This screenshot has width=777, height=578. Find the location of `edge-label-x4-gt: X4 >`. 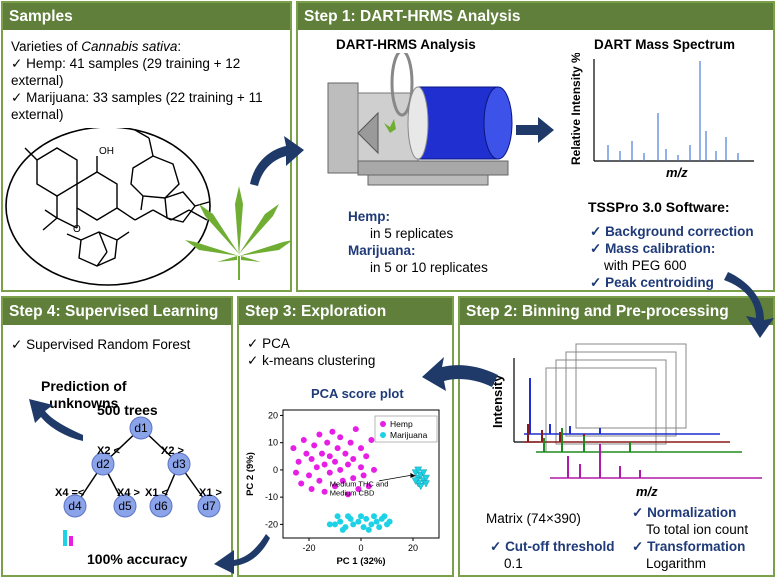

edge-label-x4-gt: X4 > is located at coordinates (128, 493).